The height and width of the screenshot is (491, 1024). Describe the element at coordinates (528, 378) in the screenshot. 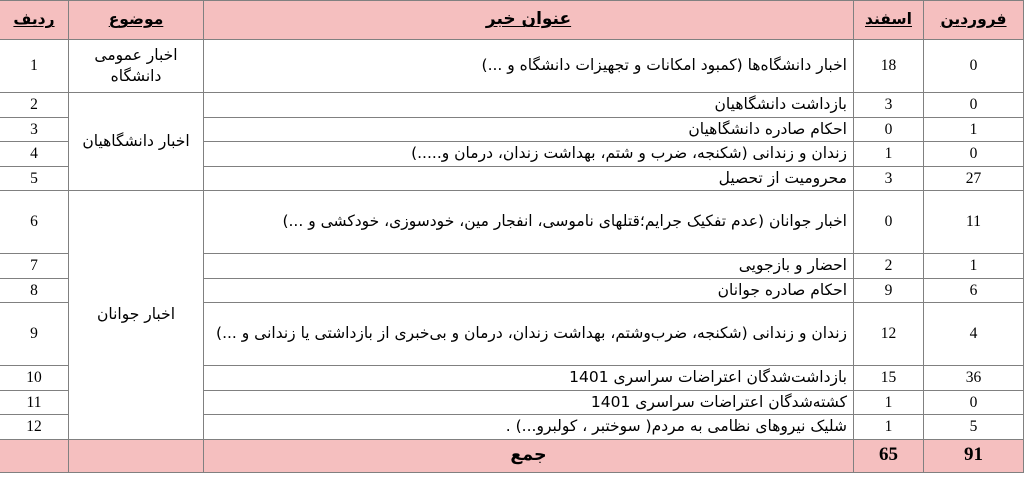

I see `cell-news-title: بازداشت‌شدگان اعتراضات سراسری 1401` at that location.